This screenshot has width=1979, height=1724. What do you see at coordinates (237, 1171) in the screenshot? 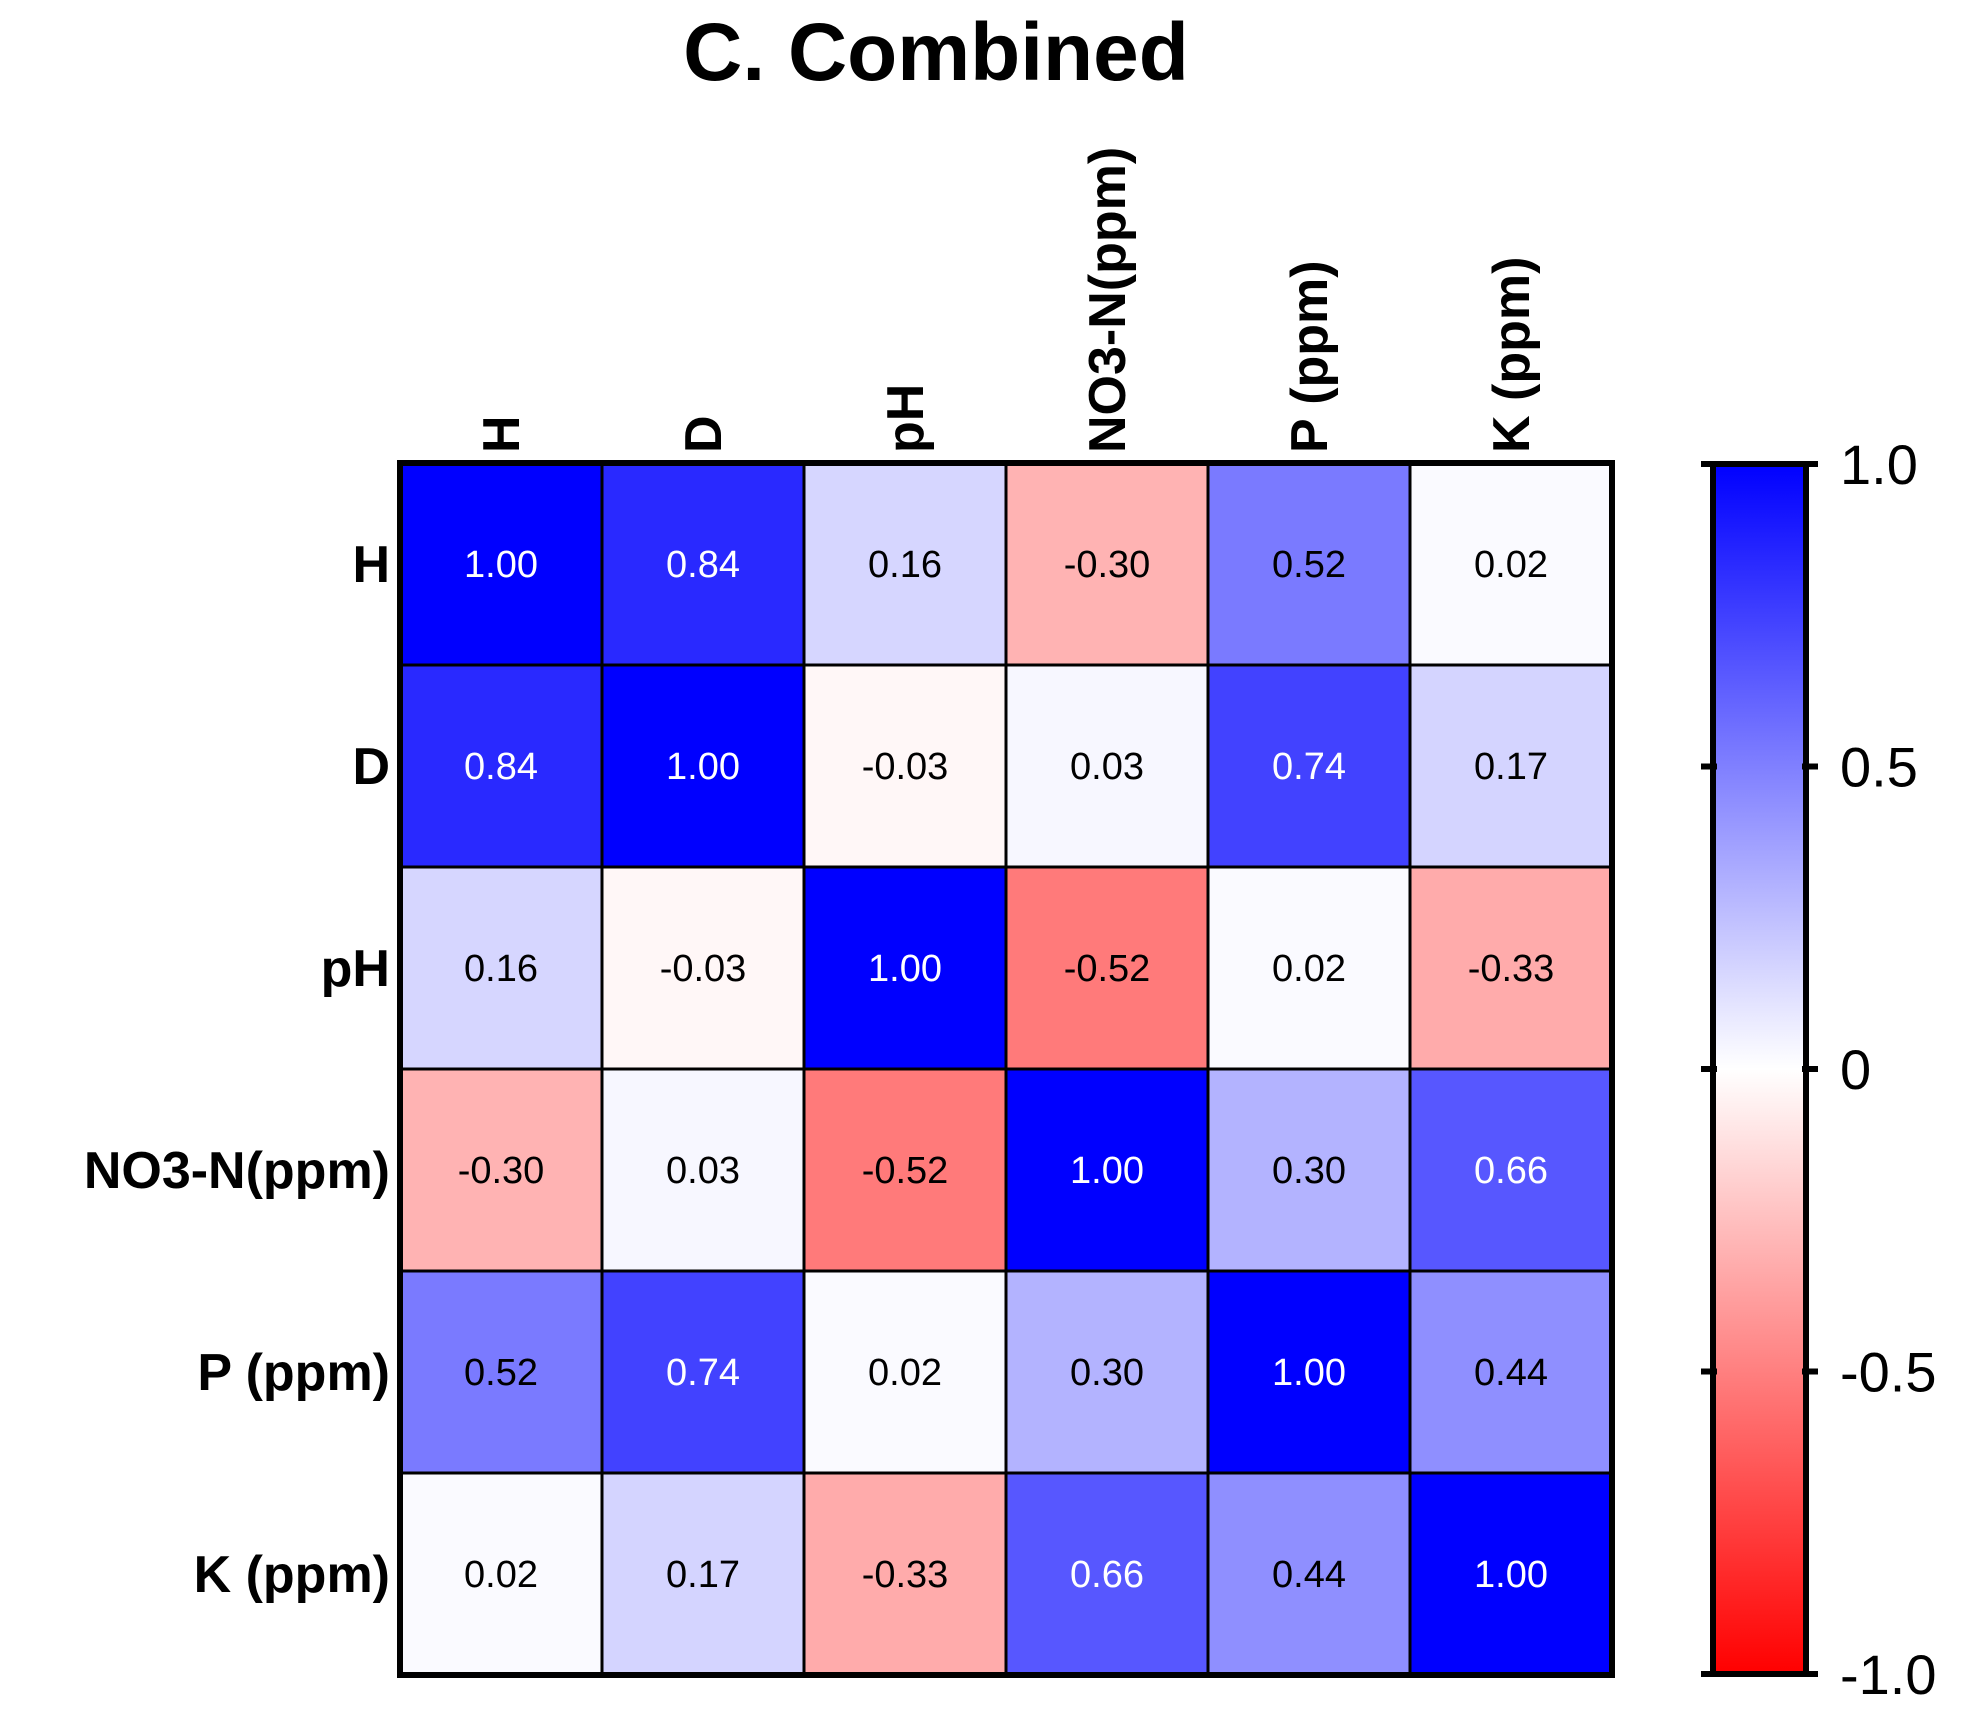
I see `row-label: NO3-N(ppm)` at bounding box center [237, 1171].